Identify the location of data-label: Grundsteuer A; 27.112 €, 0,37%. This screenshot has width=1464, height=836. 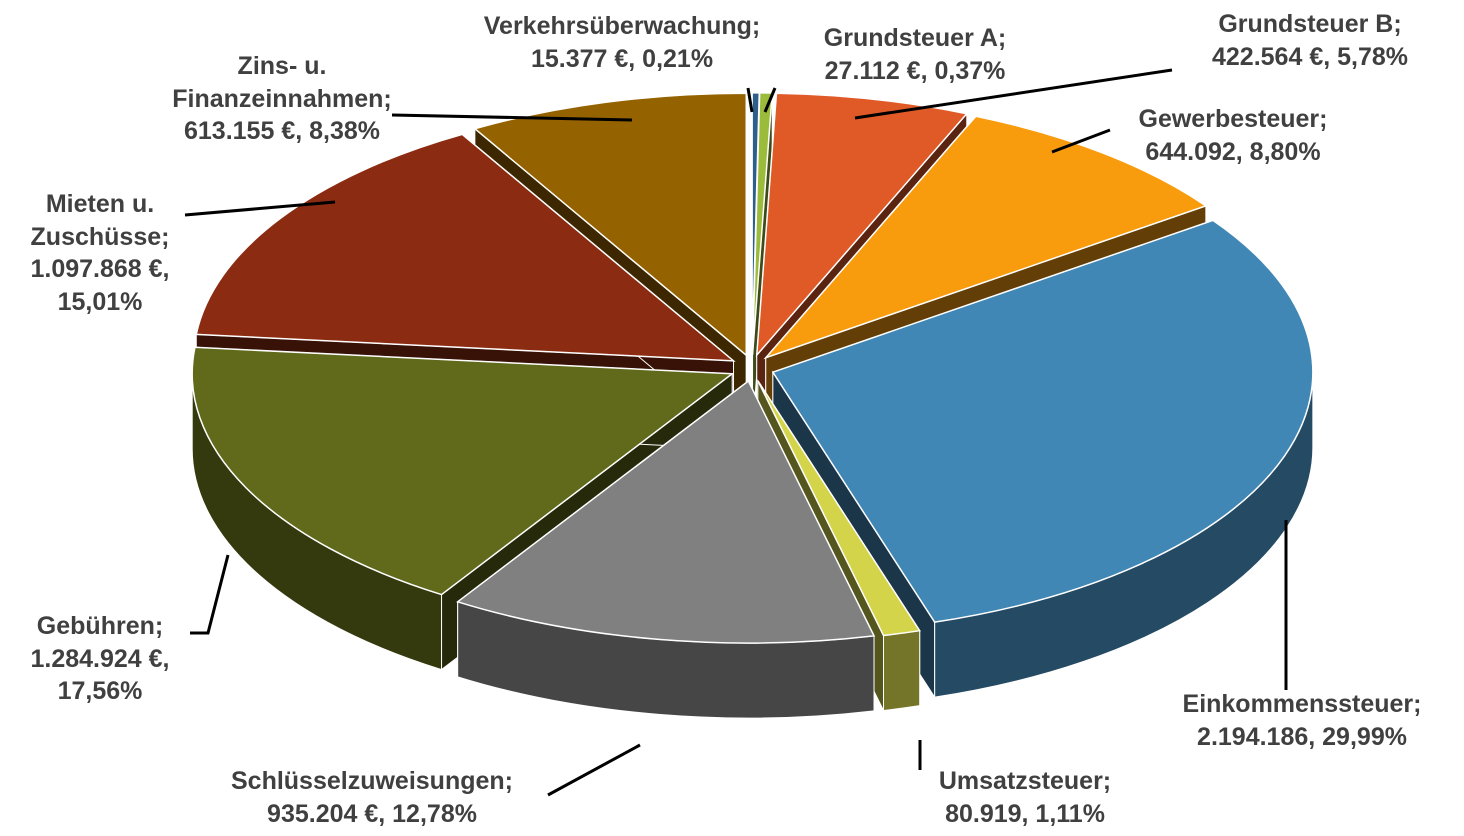
(915, 54).